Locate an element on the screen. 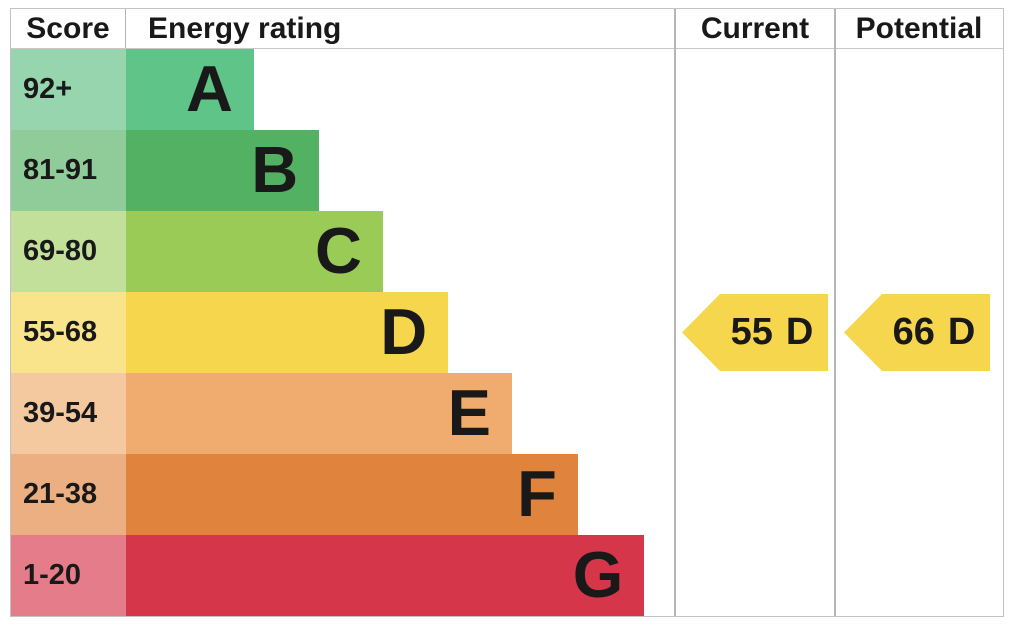 The height and width of the screenshot is (632, 1024). band-letter-d: D is located at coordinates (404, 331).